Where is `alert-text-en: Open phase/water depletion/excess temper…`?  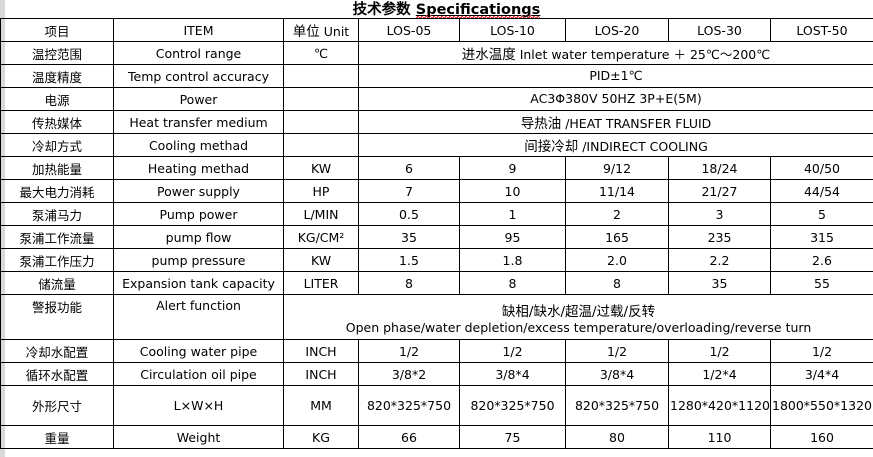
alert-text-en: Open phase/water depletion/excess temper… is located at coordinates (578, 327).